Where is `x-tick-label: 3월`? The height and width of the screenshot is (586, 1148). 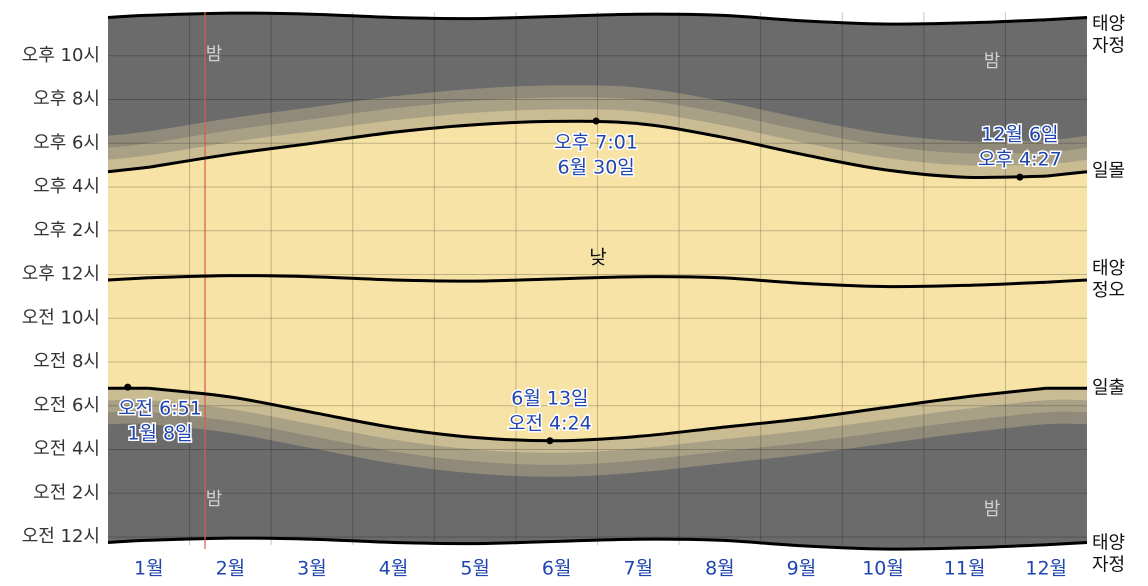 x-tick-label: 3월 is located at coordinates (312, 569).